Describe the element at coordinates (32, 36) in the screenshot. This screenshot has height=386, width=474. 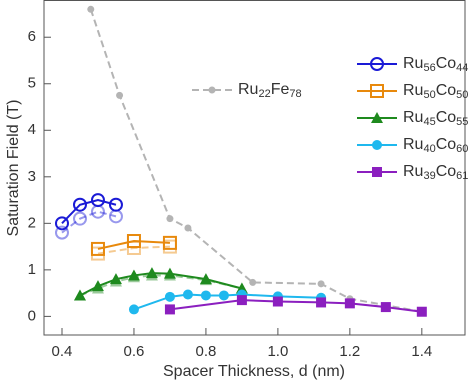
I see `y-tick-label: 6` at that location.